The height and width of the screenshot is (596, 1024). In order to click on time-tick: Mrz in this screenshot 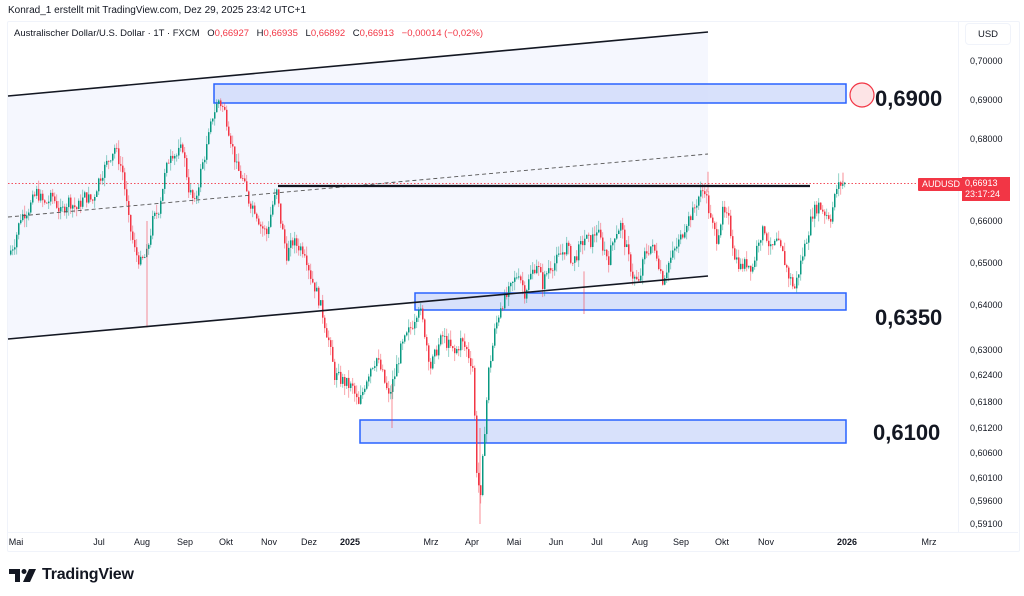, I will do `click(431, 542)`.